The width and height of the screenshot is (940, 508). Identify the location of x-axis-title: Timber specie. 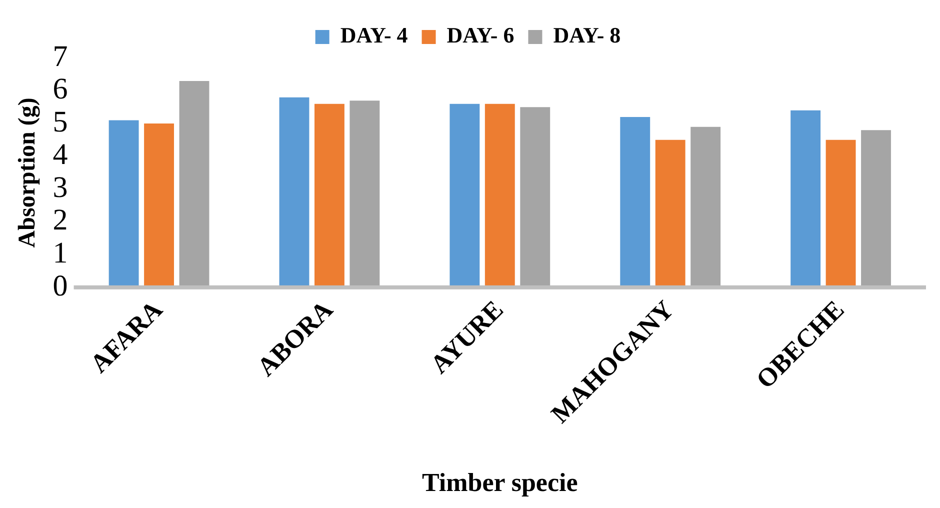
(500, 483).